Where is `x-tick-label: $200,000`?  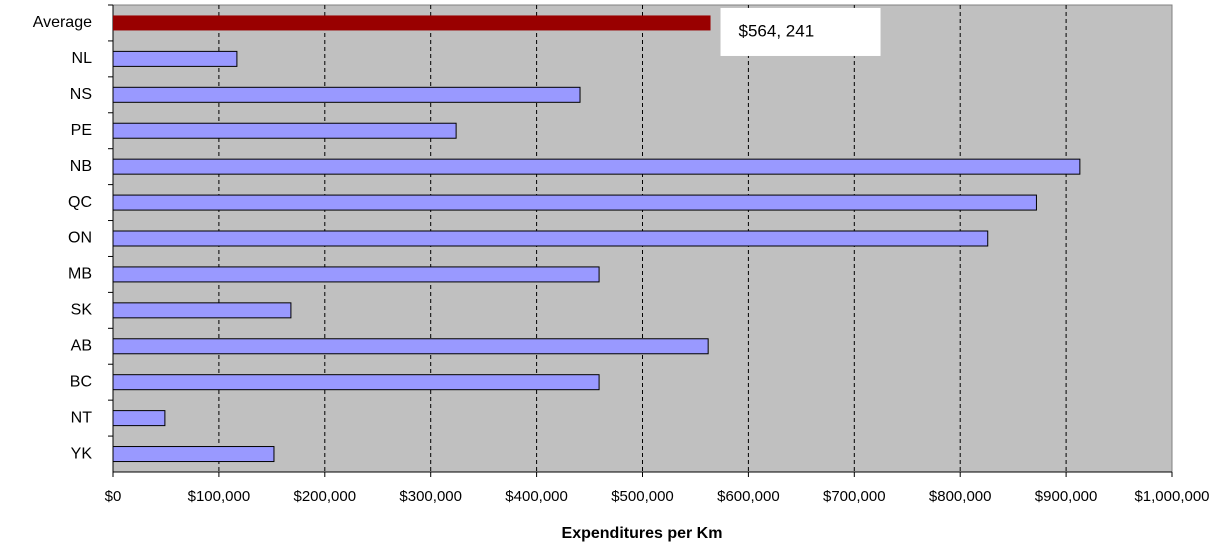
x-tick-label: $200,000 is located at coordinates (325, 496).